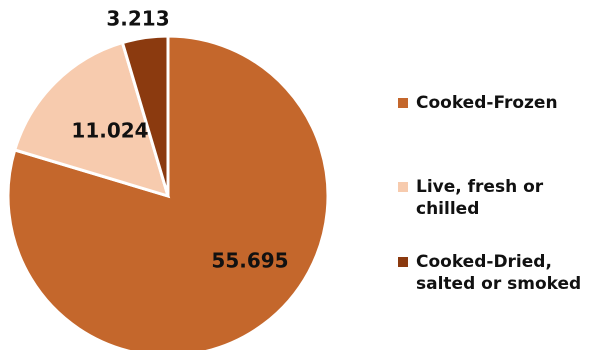 This screenshot has height=350, width=612. I want to click on legend-item-cooked-frozen: Cooked-Frozen, so click(478, 103).